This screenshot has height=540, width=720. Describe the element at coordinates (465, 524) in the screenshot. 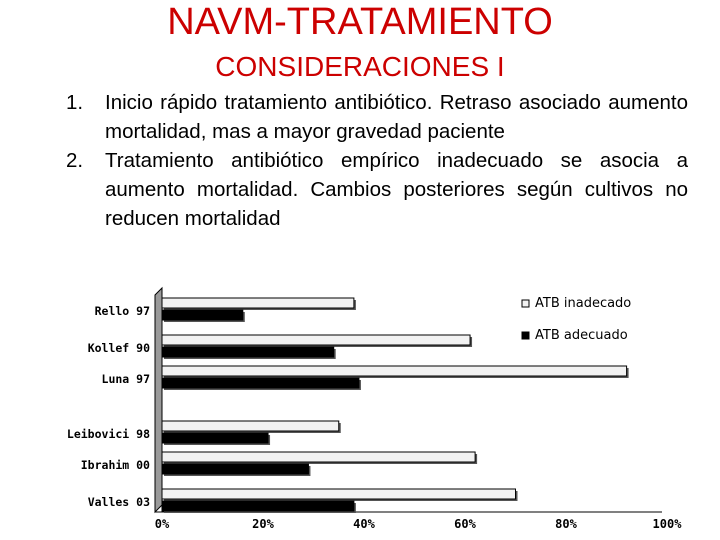

I see `x-tick-label: 60%` at that location.